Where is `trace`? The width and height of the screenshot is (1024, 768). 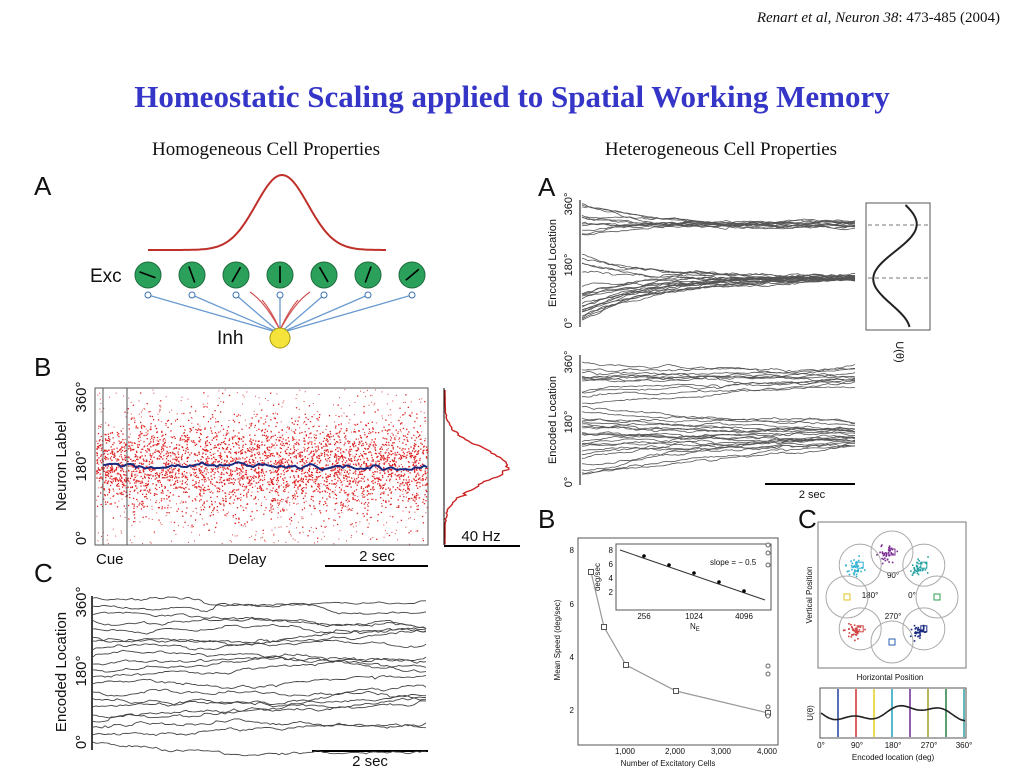
trace is located at coordinates (718, 389).